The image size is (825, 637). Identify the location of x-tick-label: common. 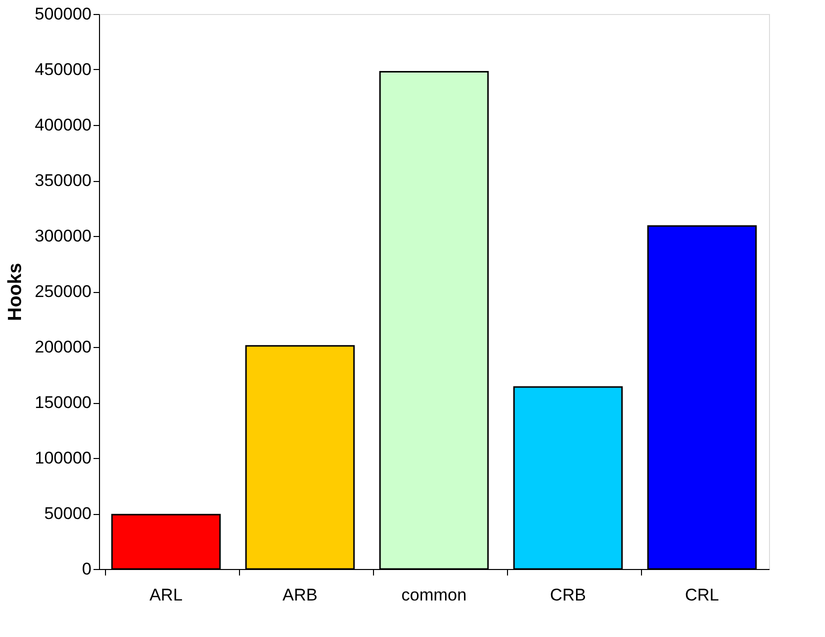
(434, 595).